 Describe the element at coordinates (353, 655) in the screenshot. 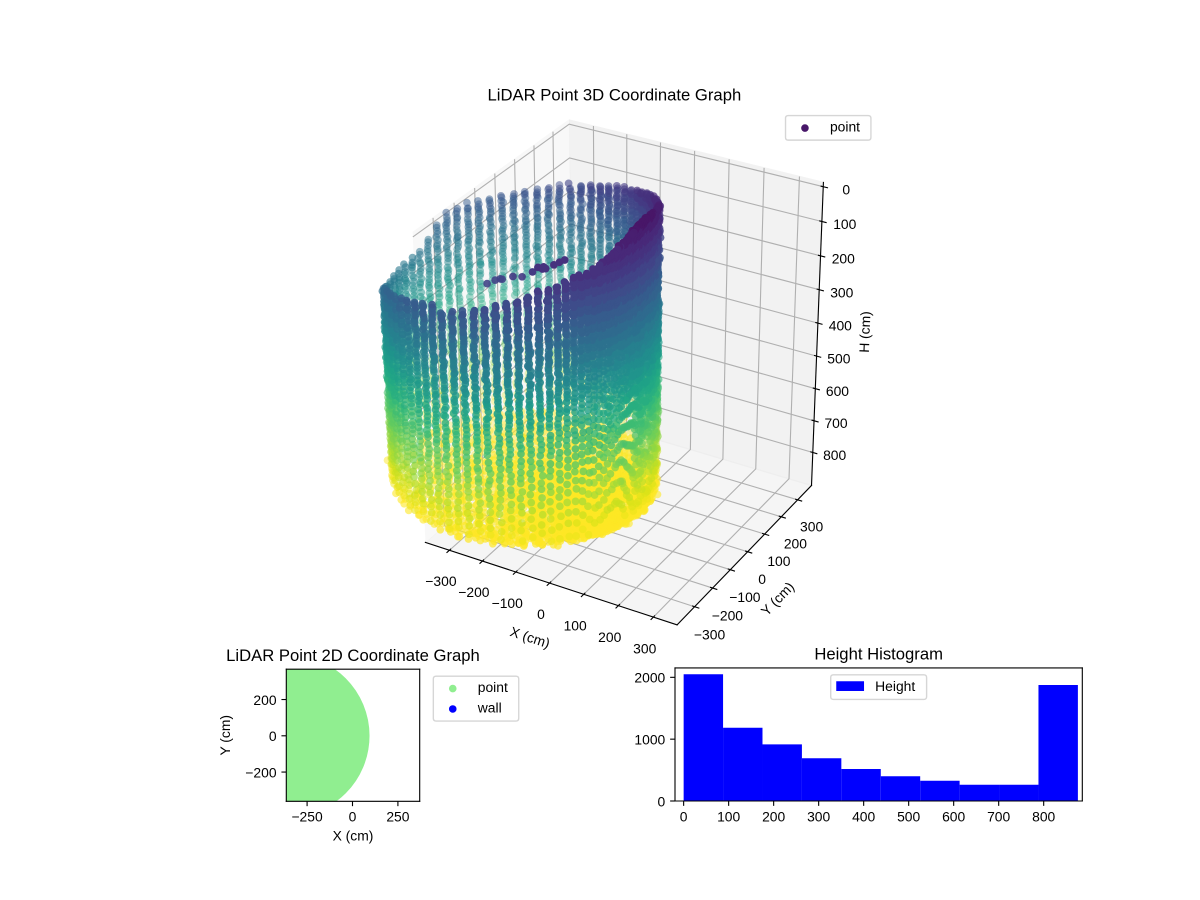

I see `svg-text:LiDAR Point 2D Coordinate Grap: LiDAR Point 2D Coordinate Graph` at that location.